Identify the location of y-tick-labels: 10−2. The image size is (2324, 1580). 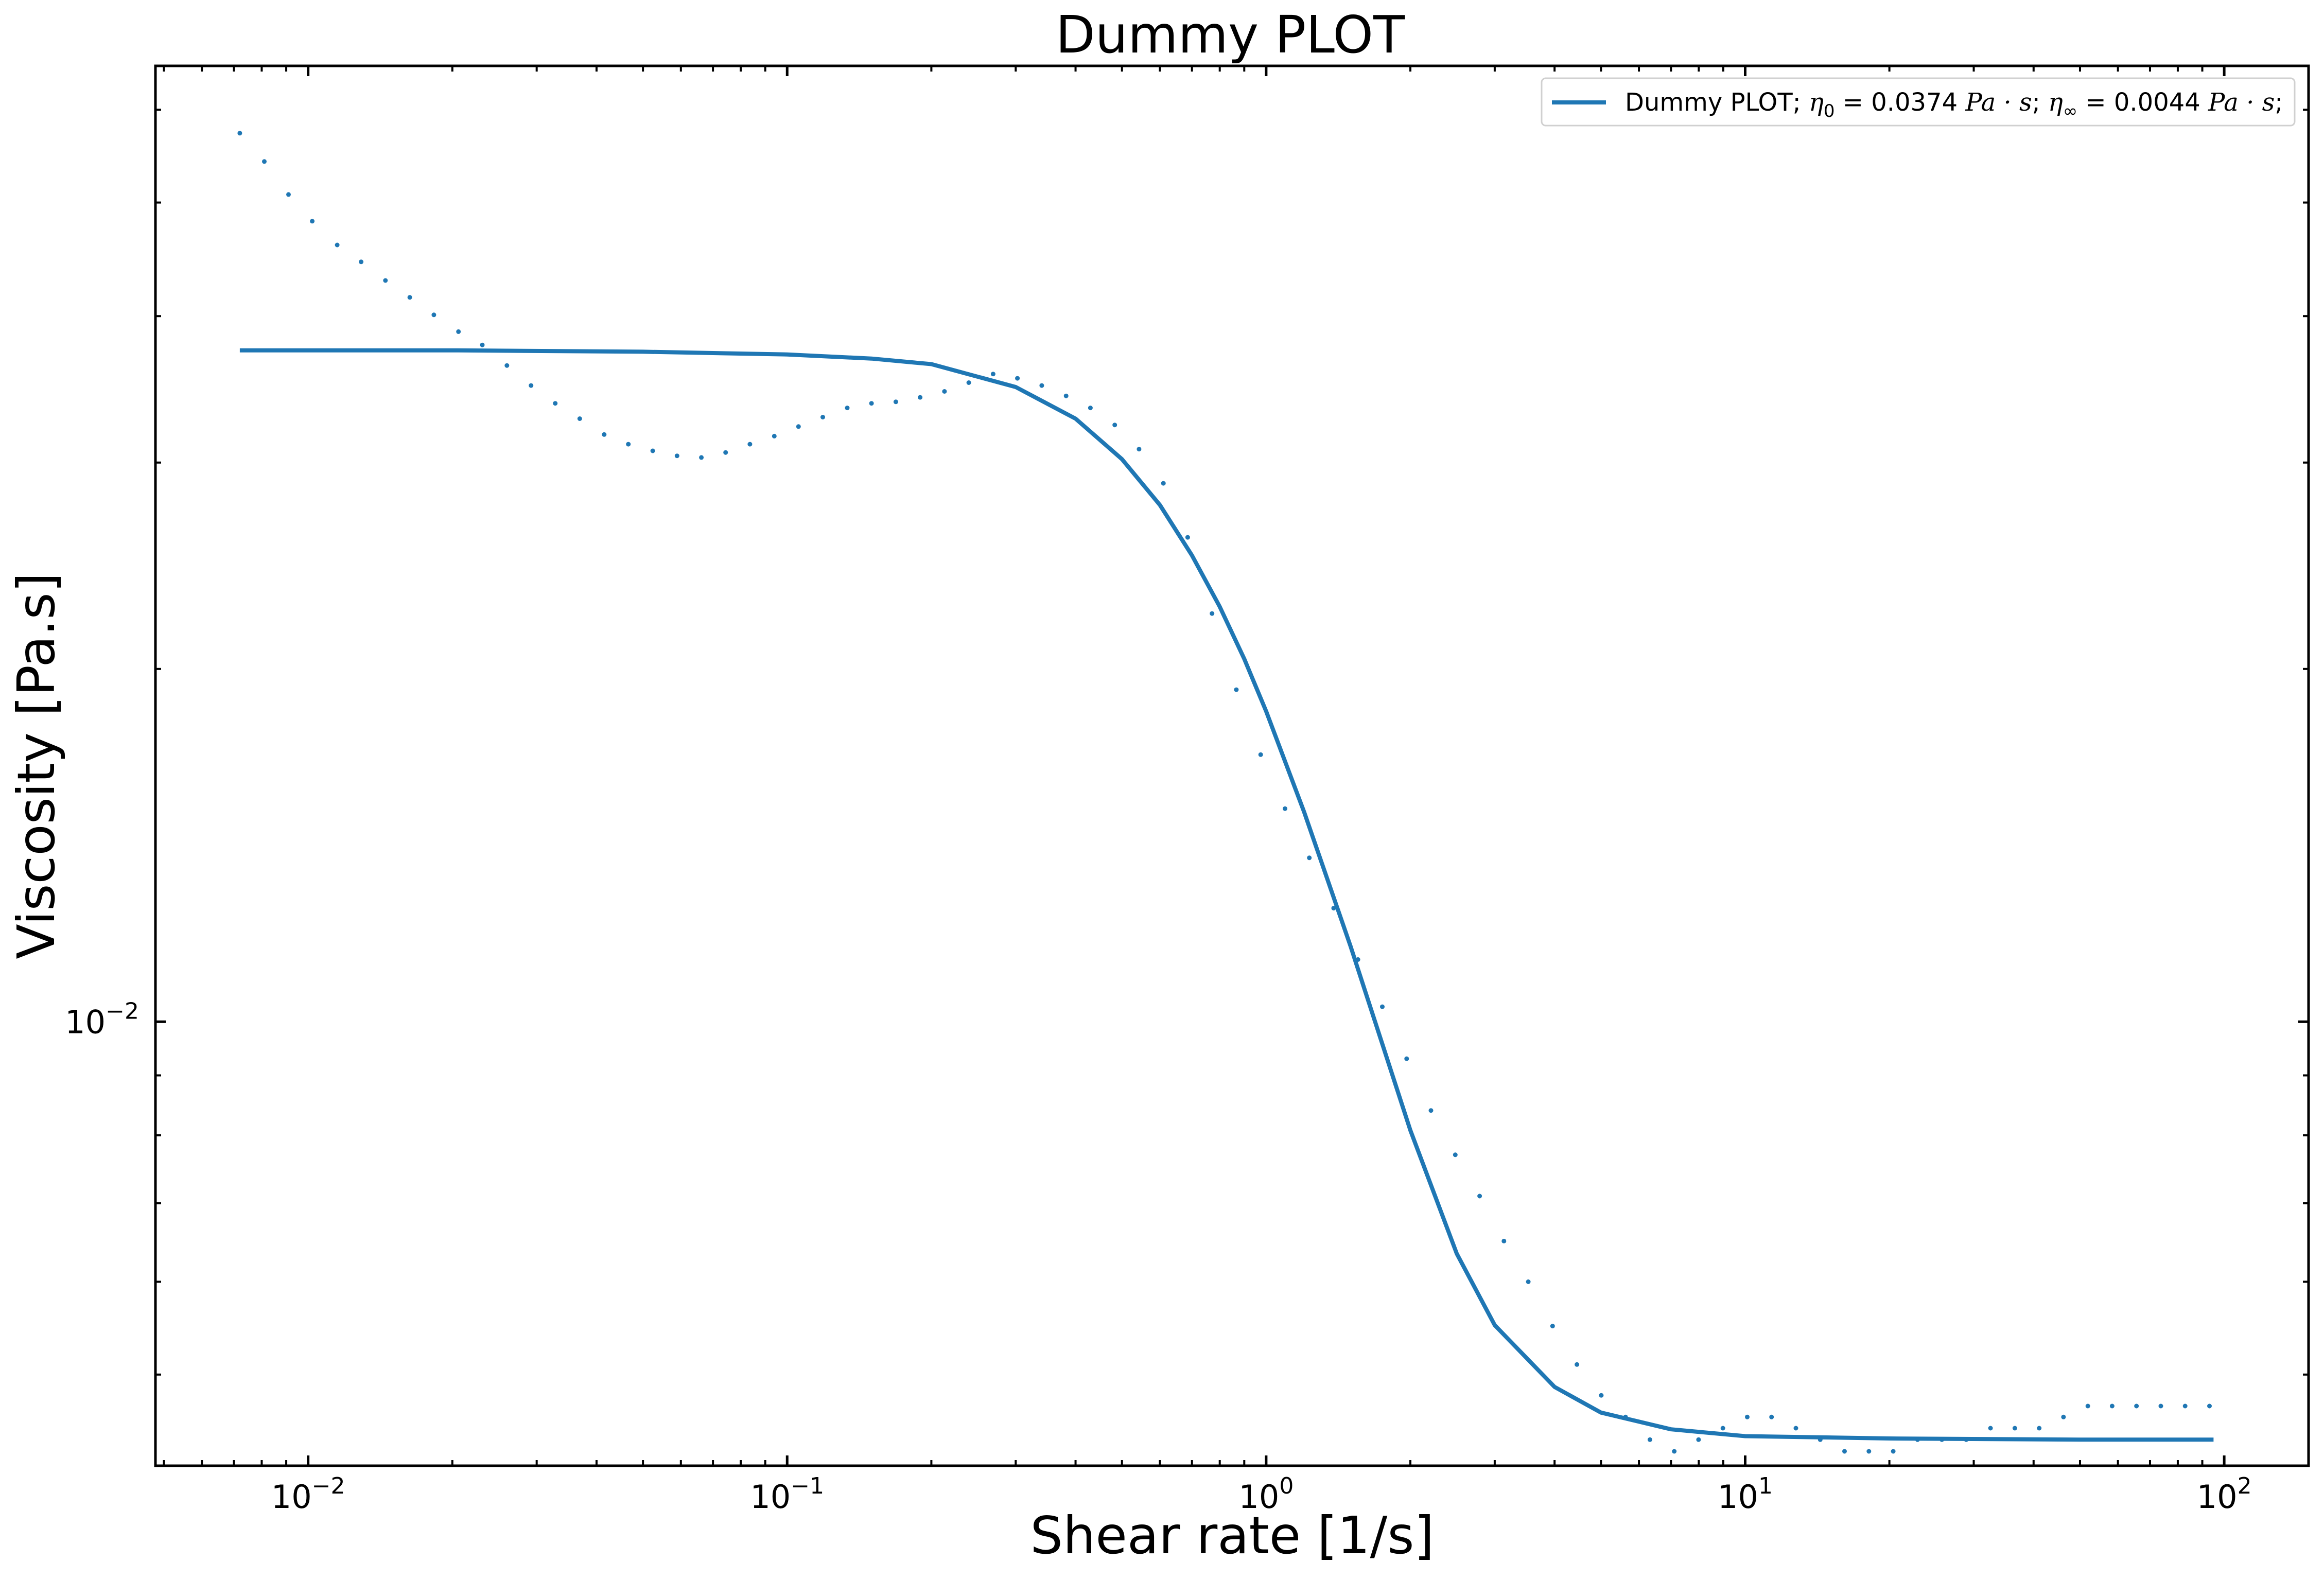
(102, 1019).